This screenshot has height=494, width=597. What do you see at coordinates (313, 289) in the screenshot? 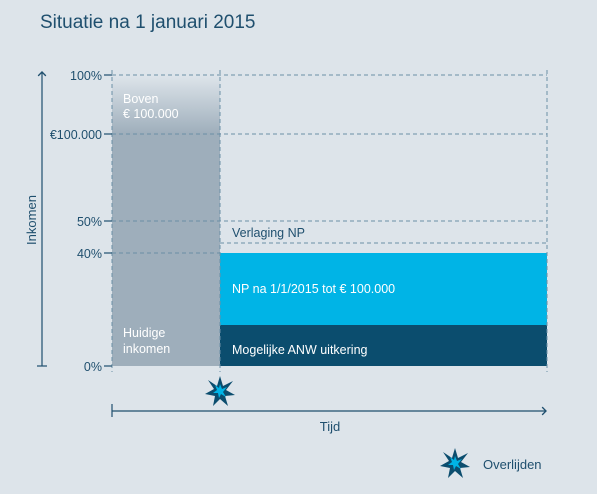
I see `np-label: NP na 1/1/2015 tot € 100.000` at bounding box center [313, 289].